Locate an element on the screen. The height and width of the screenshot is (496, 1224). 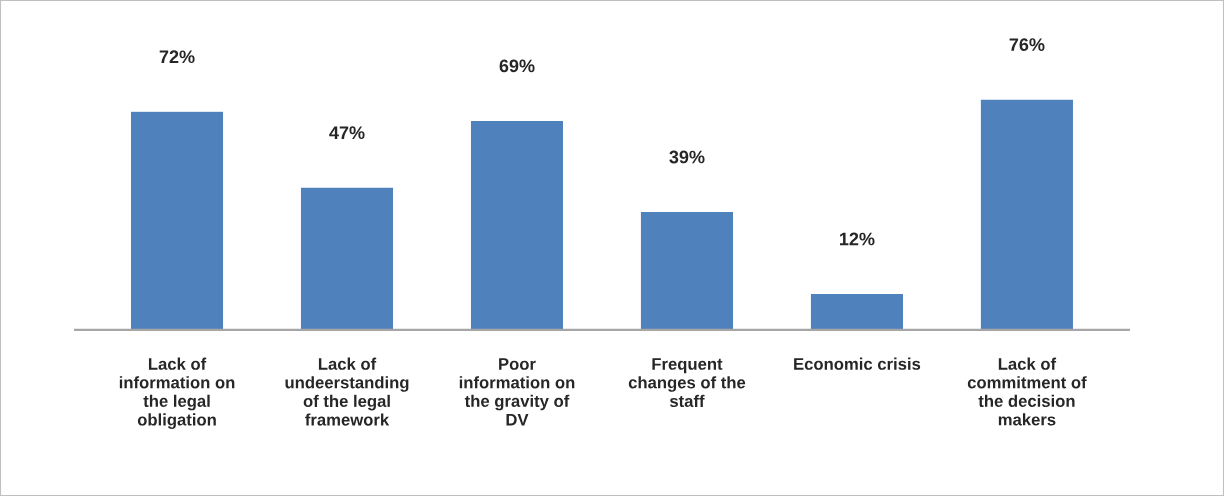
data-label: 12% is located at coordinates (857, 239).